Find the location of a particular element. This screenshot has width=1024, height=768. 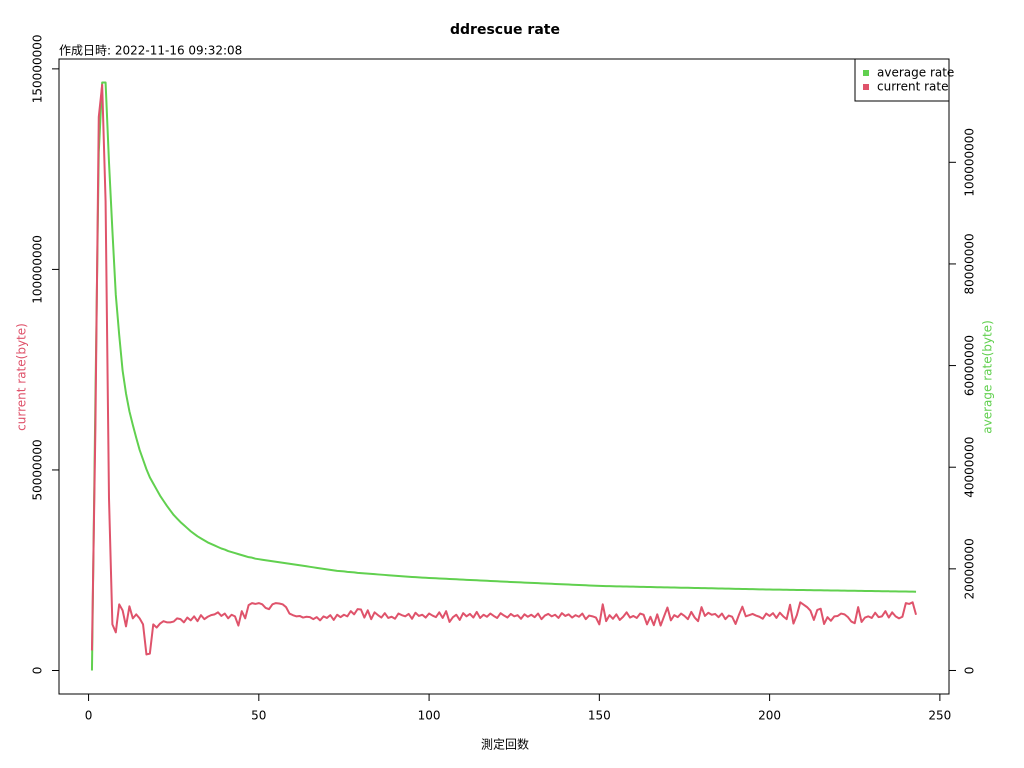

y2-tick-label: 80000000 is located at coordinates (970, 263).